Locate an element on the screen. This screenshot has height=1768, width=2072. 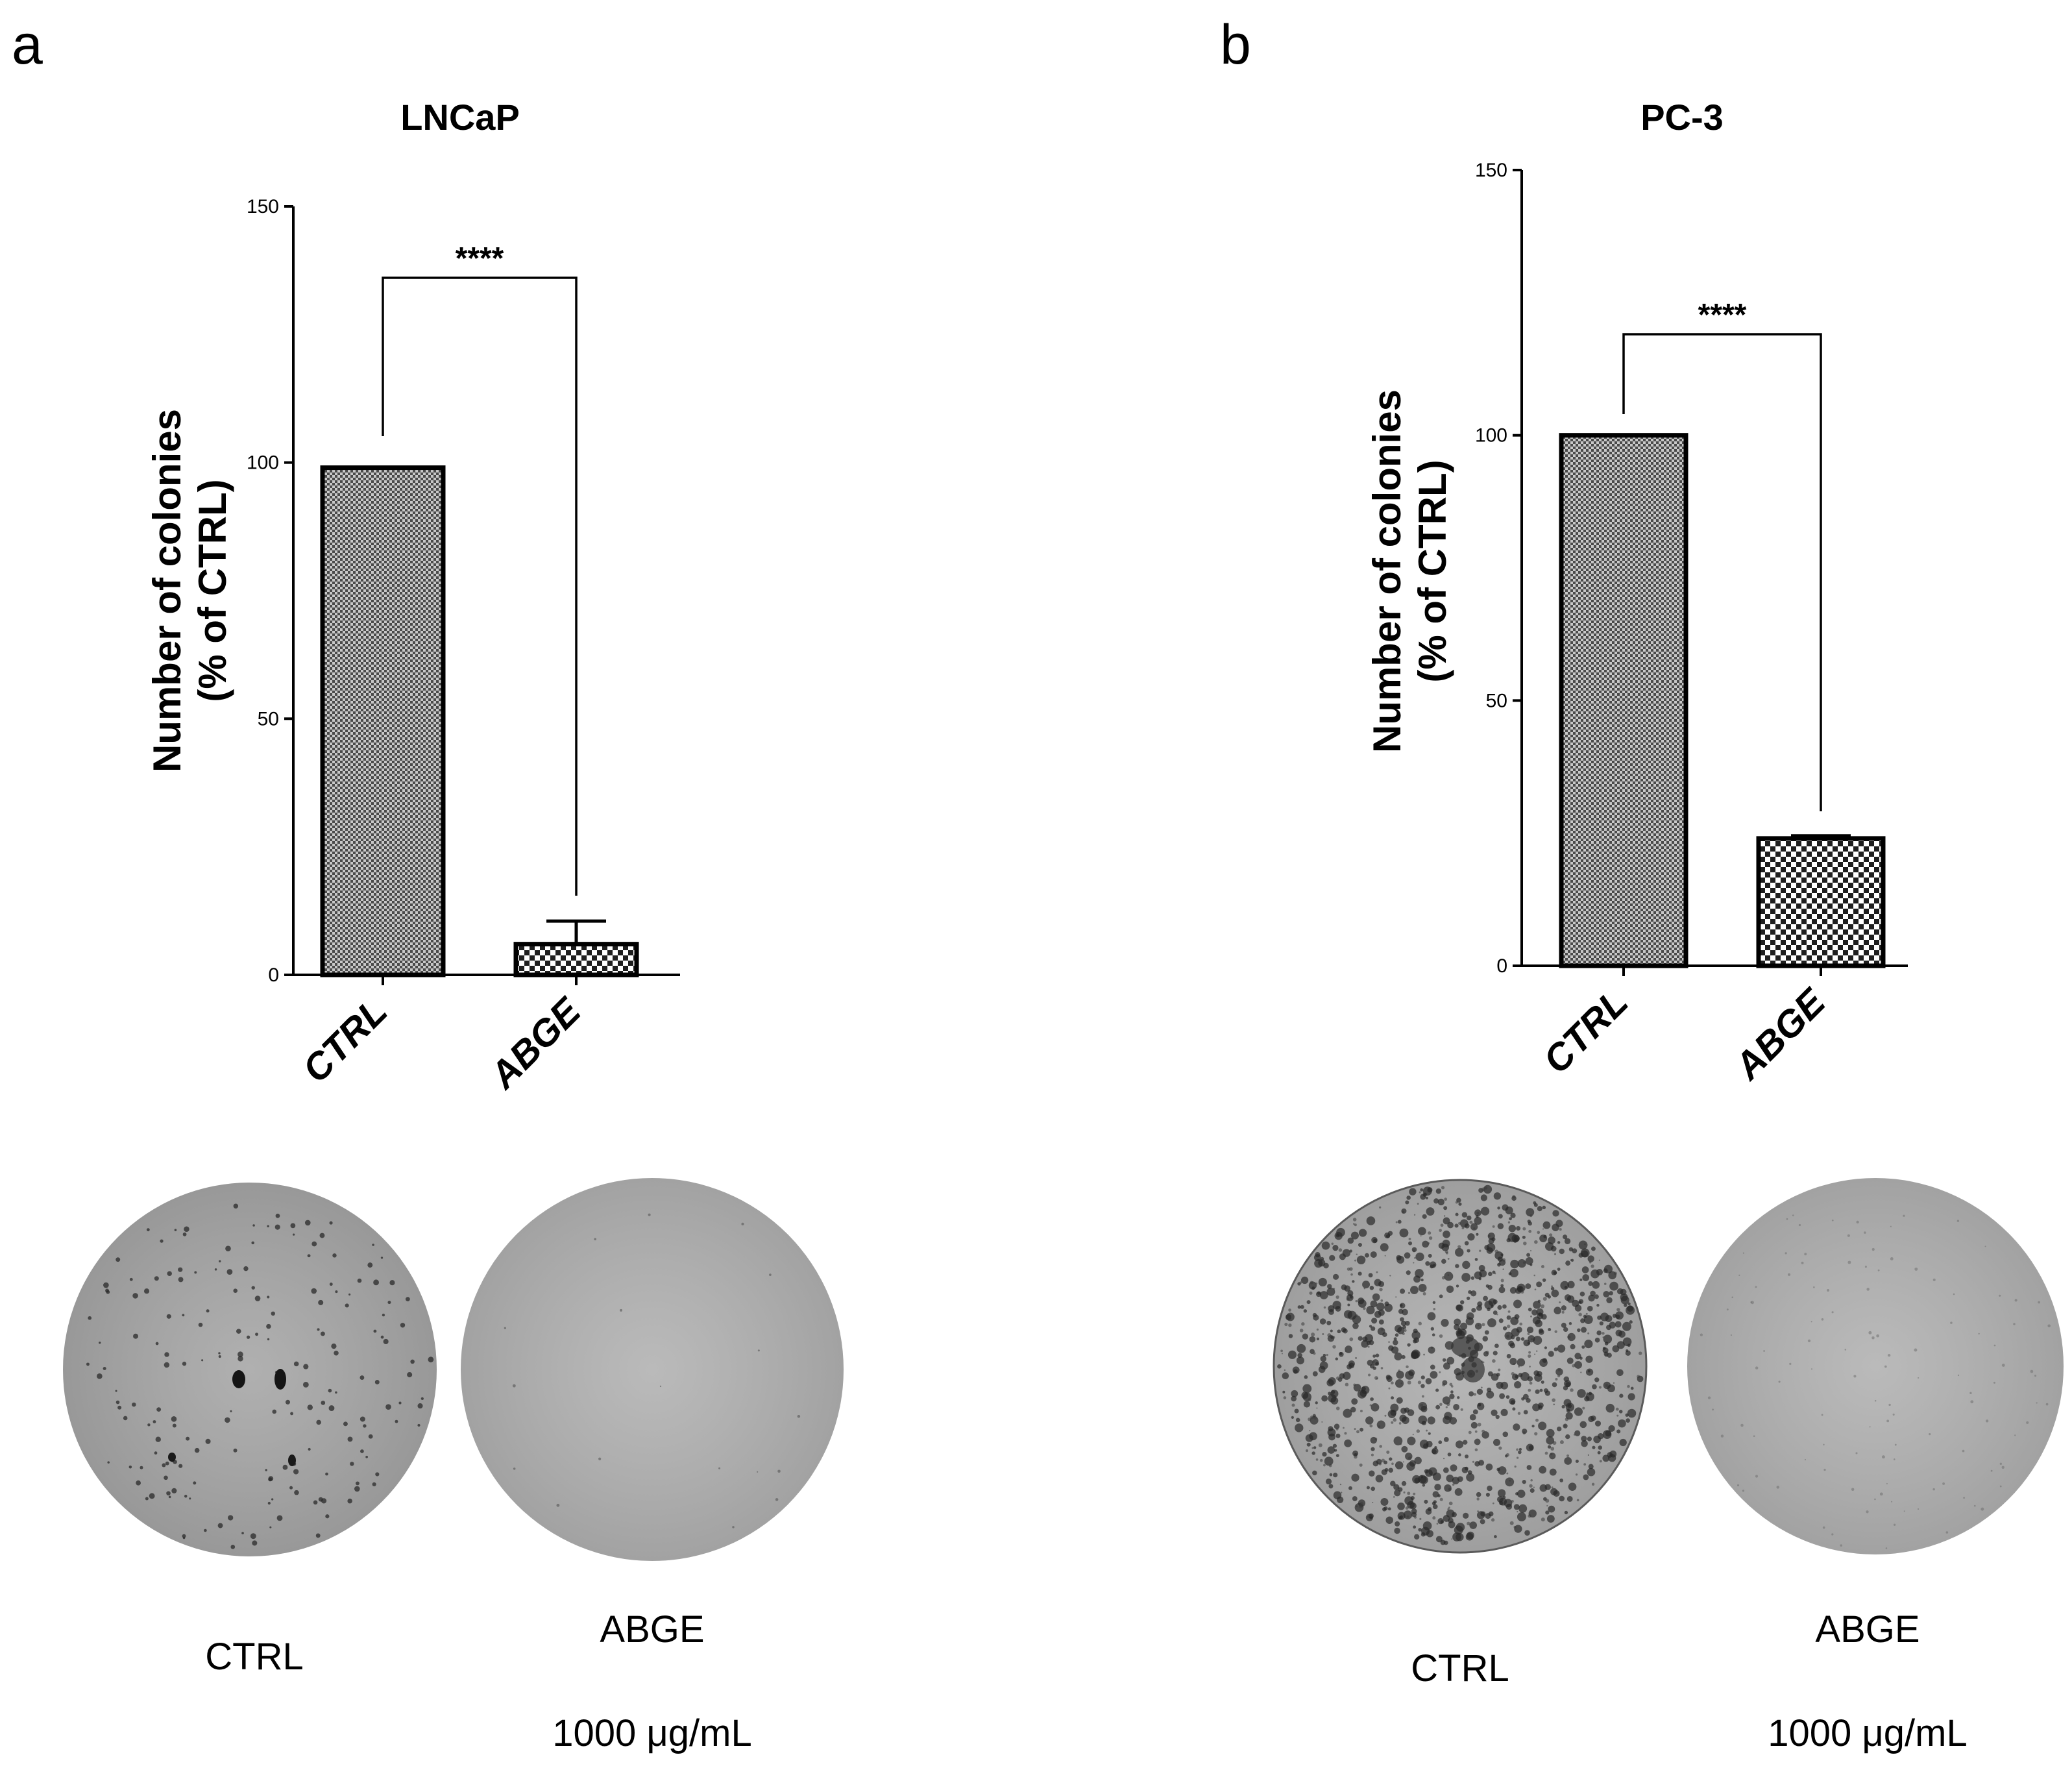
photo-label-ctrl-a: CTRL is located at coordinates (254, 1657).